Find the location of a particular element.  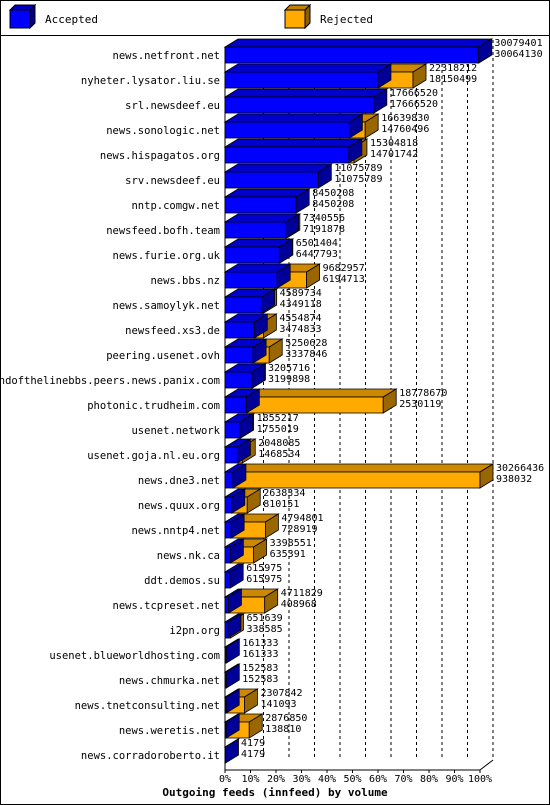

value-total: 11075789 is located at coordinates (358, 168).